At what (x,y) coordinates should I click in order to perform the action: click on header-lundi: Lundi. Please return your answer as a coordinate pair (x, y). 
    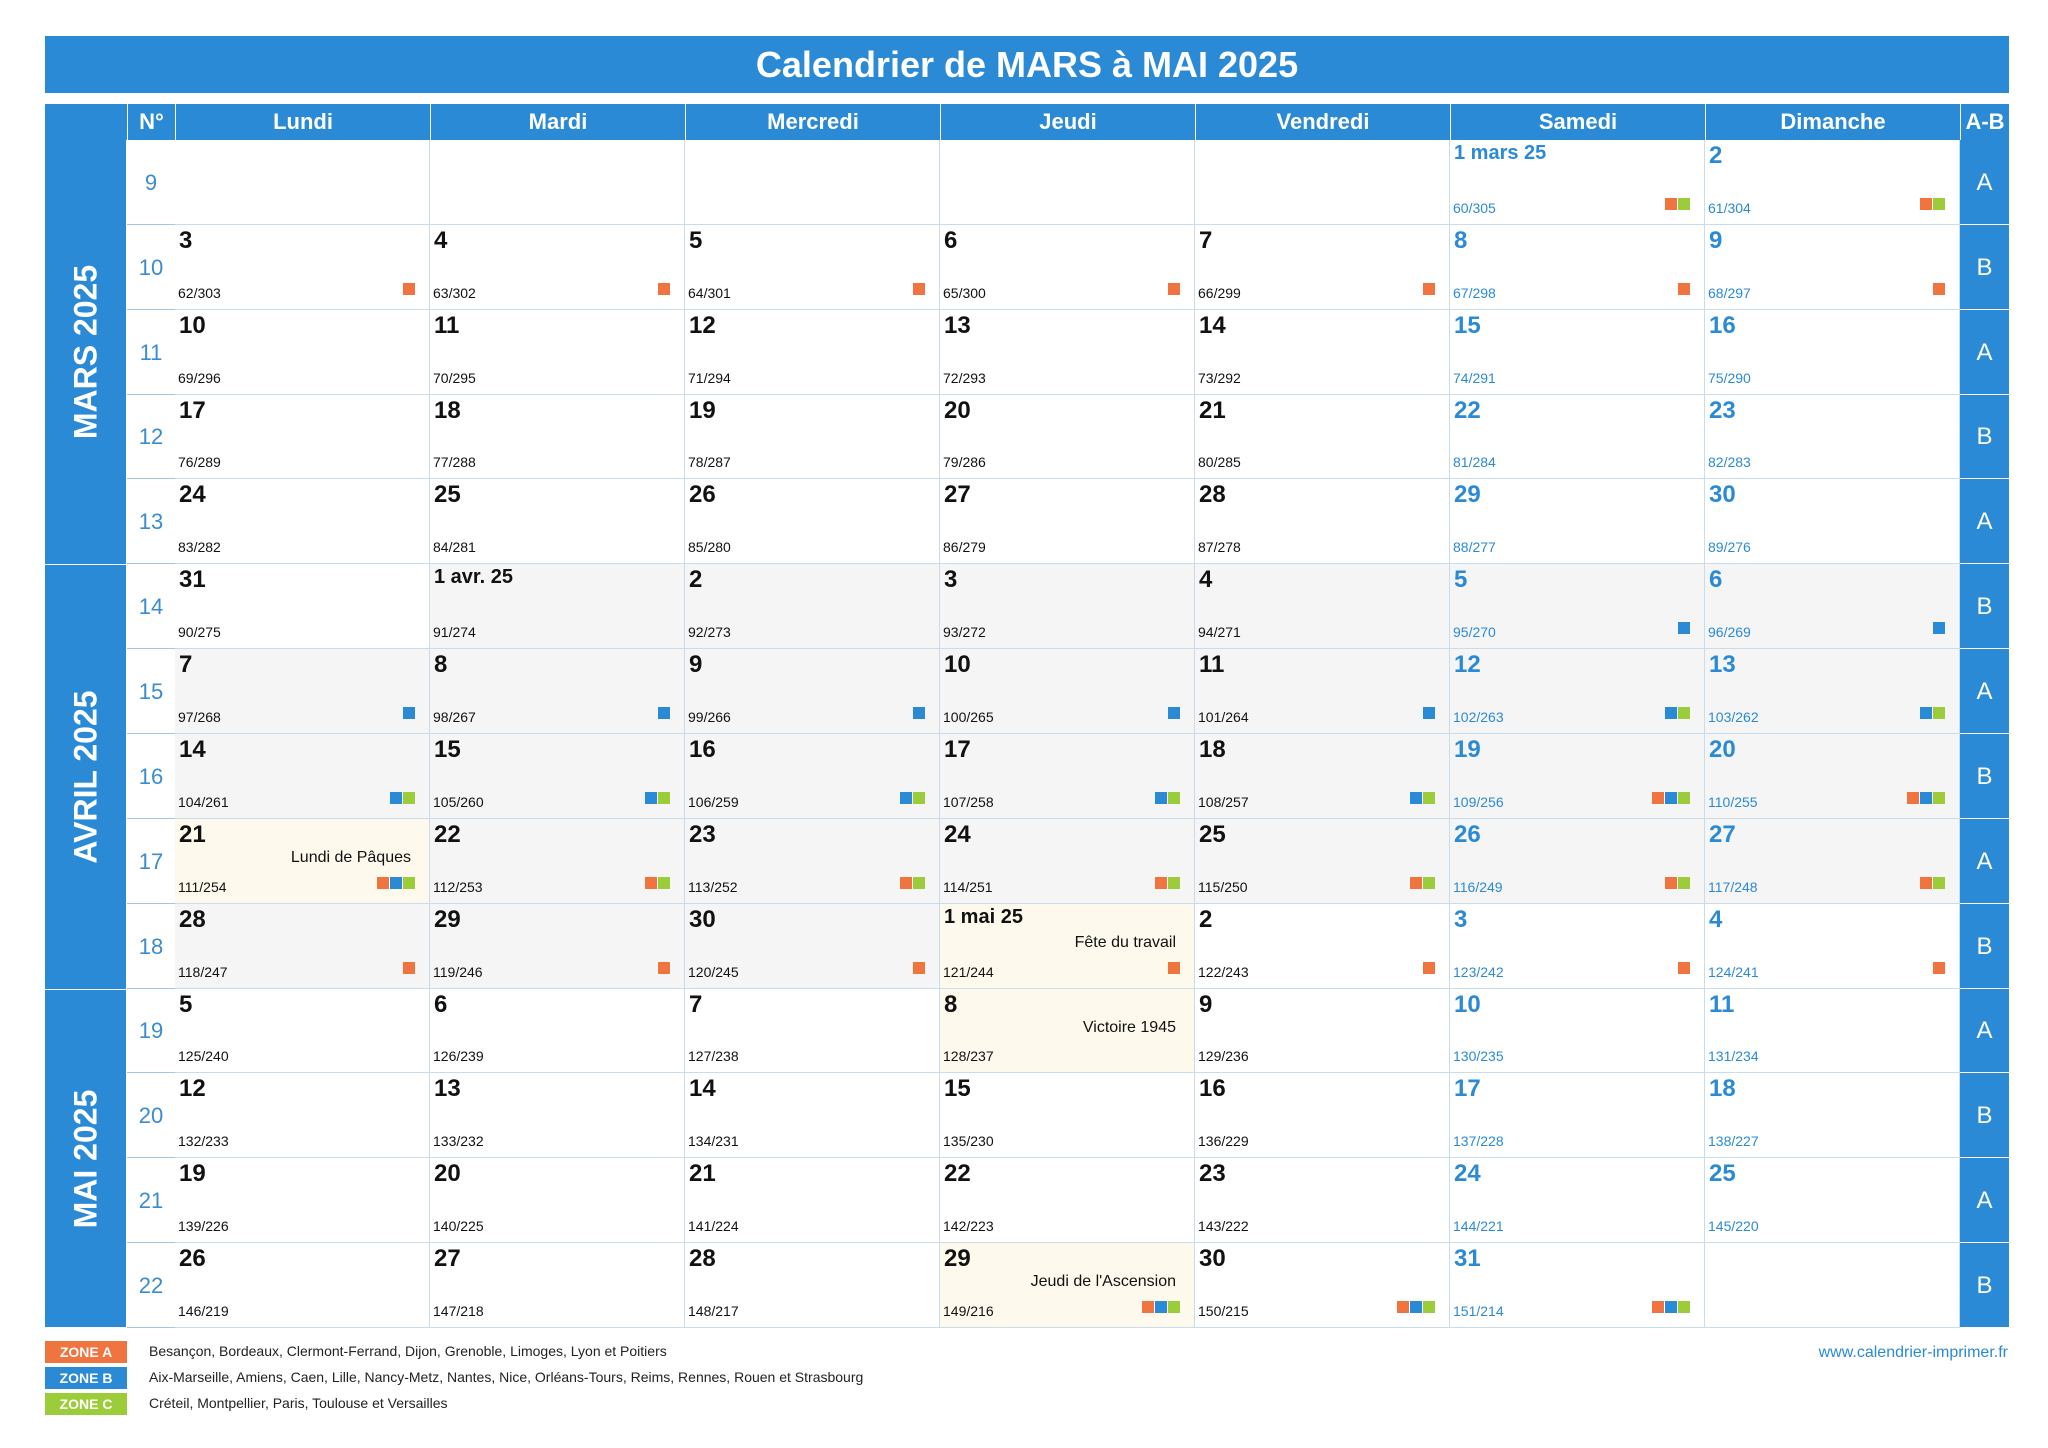
    Looking at the image, I should click on (302, 122).